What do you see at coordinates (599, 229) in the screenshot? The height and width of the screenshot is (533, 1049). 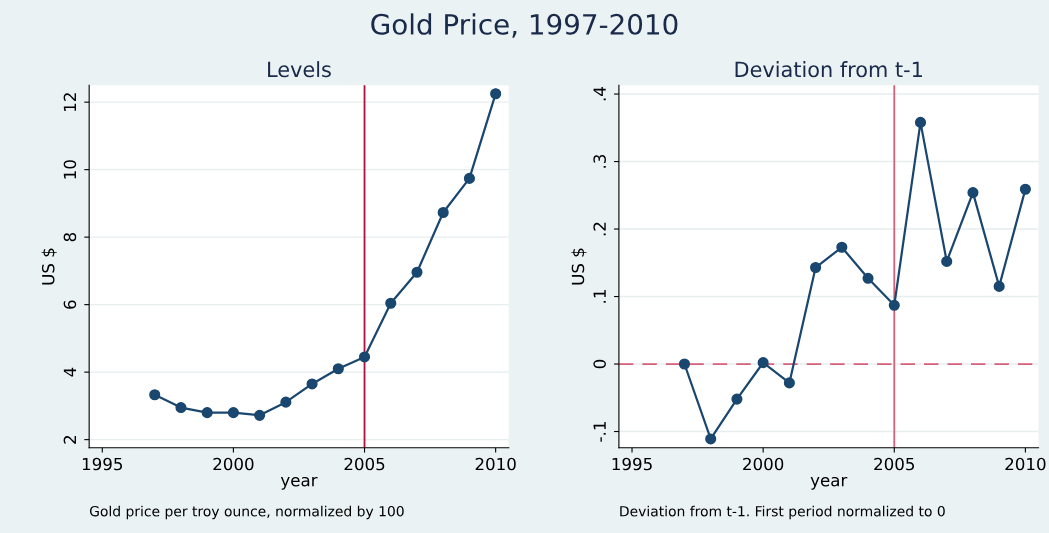 I see `y-tick-label: .2` at bounding box center [599, 229].